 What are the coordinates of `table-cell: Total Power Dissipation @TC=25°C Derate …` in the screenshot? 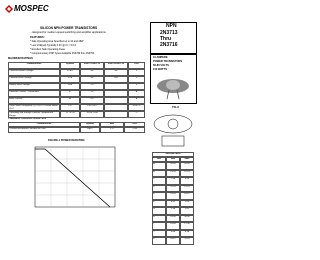 It's located at (34, 107).